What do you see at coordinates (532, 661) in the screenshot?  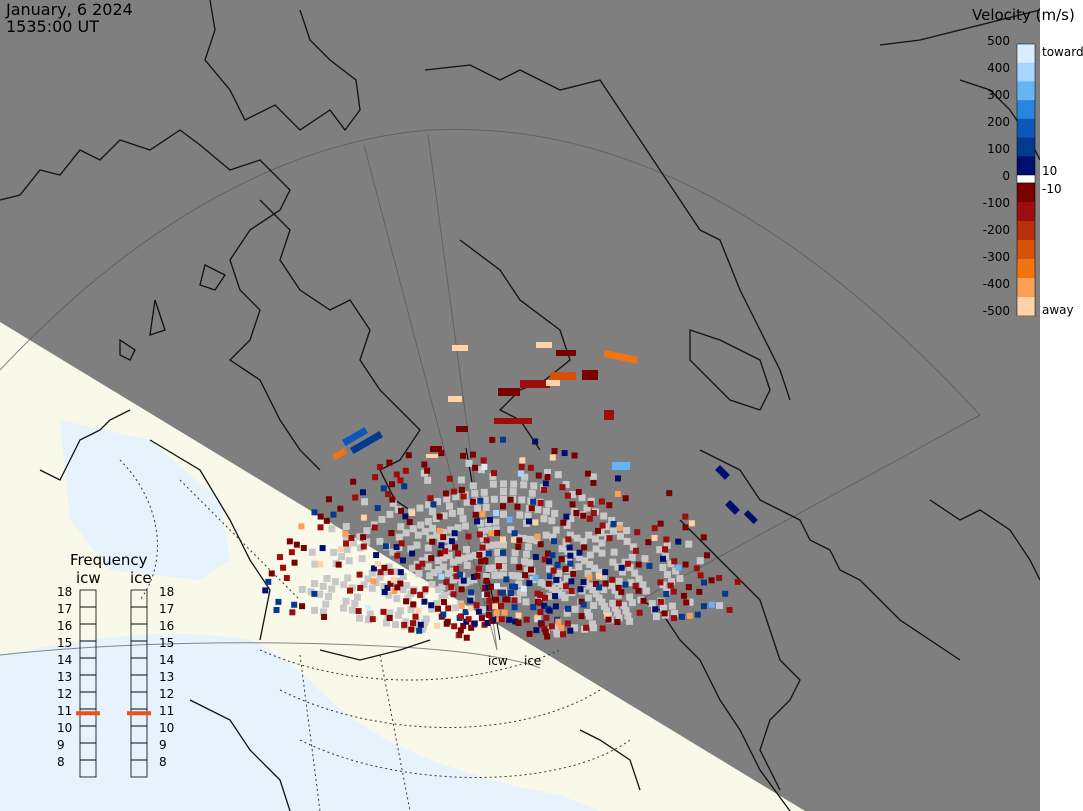 I see `radar-site-label-ice: ice` at bounding box center [532, 661].